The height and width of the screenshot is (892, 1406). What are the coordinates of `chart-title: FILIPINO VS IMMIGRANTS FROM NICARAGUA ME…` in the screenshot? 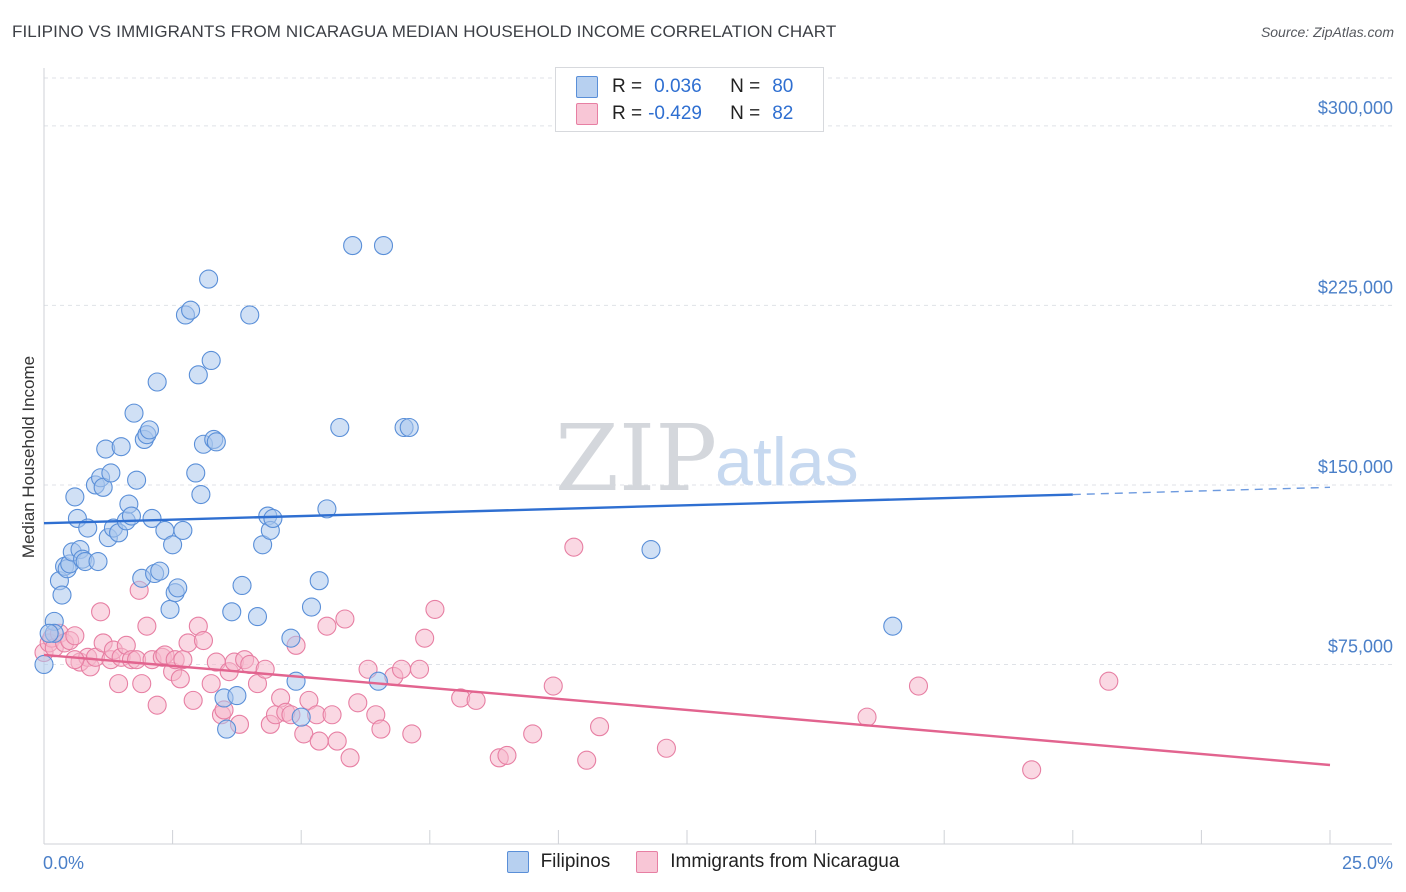 It's located at (424, 31).